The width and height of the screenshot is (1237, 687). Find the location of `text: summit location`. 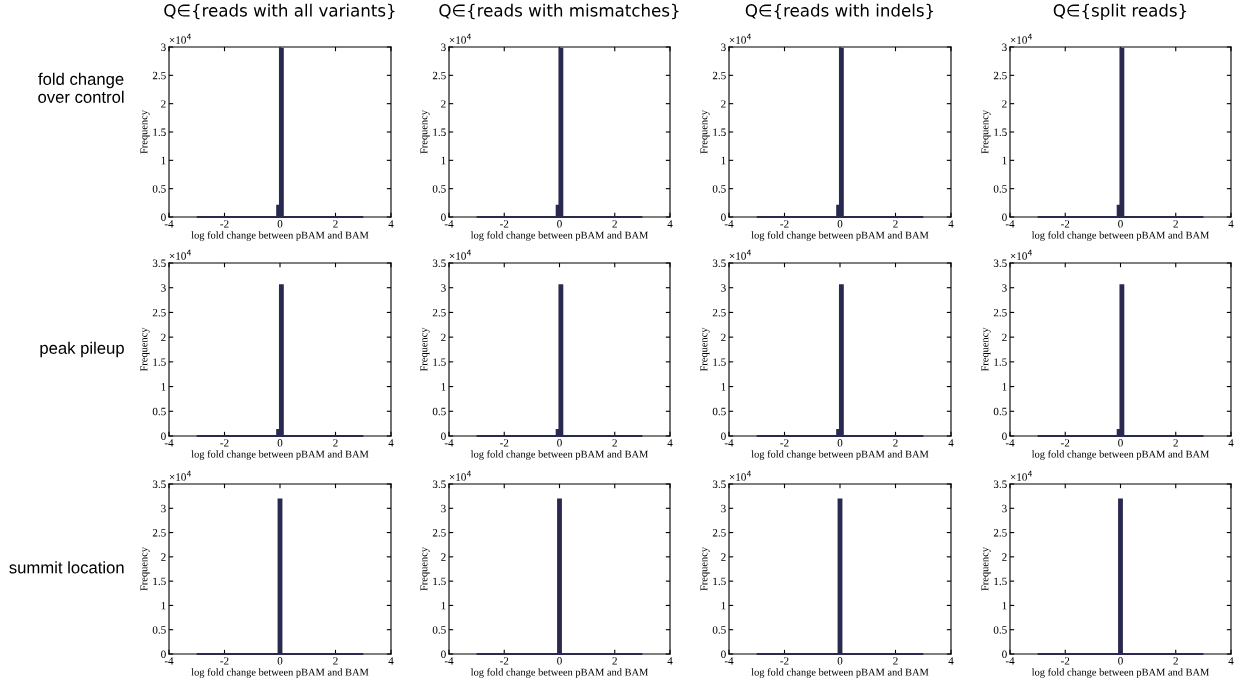

text: summit location is located at coordinates (66, 567).